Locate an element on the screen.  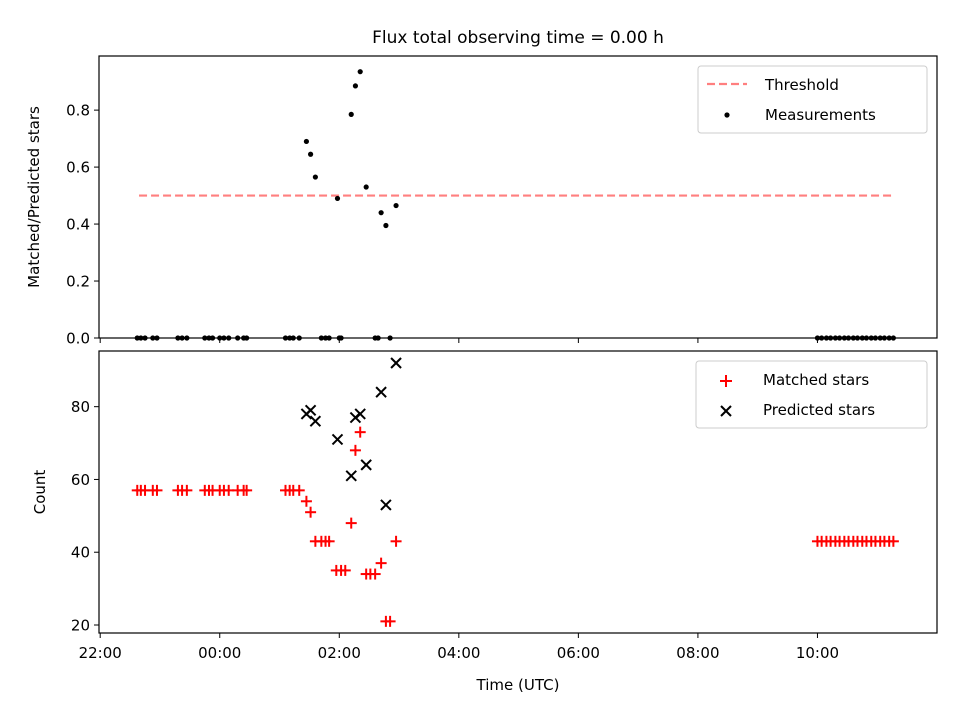
bottom-legend-box is located at coordinates (811, 394).